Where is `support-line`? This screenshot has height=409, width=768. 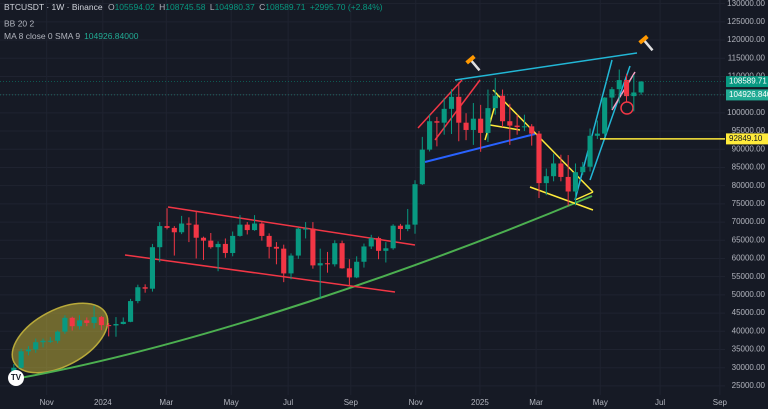
support-line is located at coordinates (480, 148).